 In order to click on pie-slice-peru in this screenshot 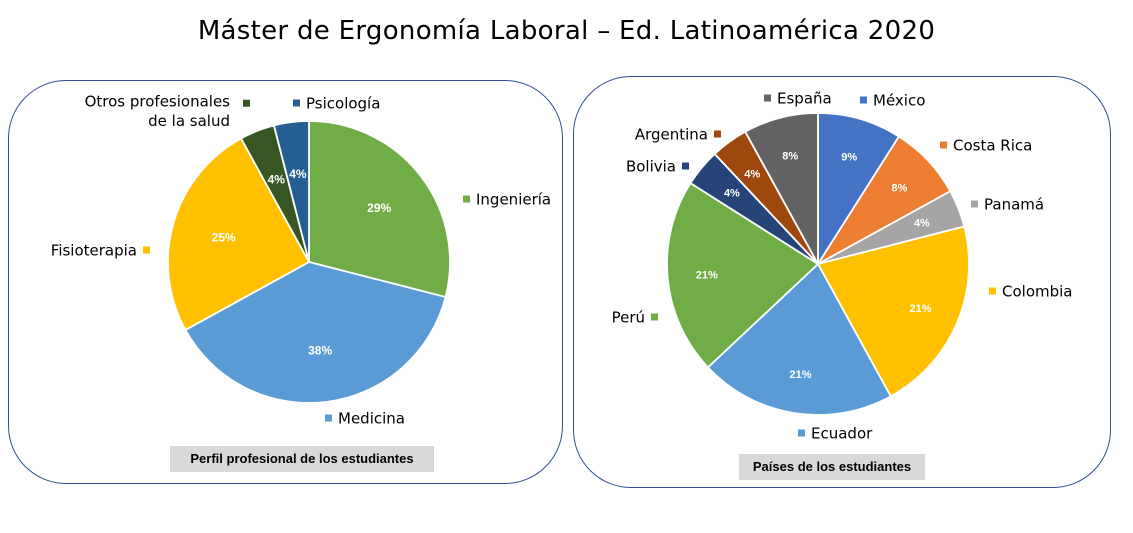, I will do `click(743, 275)`.